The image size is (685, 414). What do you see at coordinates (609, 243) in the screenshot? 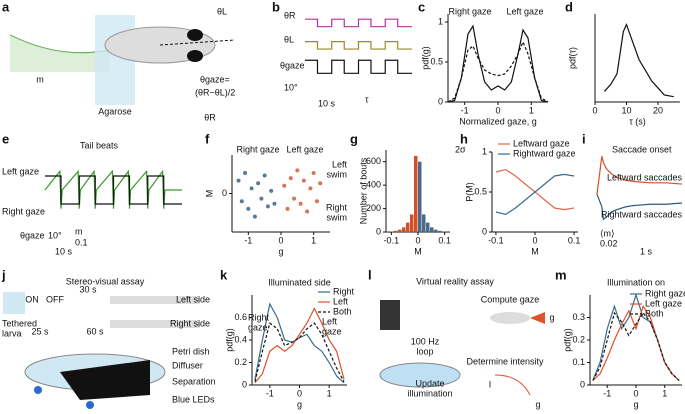
I see `annotation: 0.02` at bounding box center [609, 243].